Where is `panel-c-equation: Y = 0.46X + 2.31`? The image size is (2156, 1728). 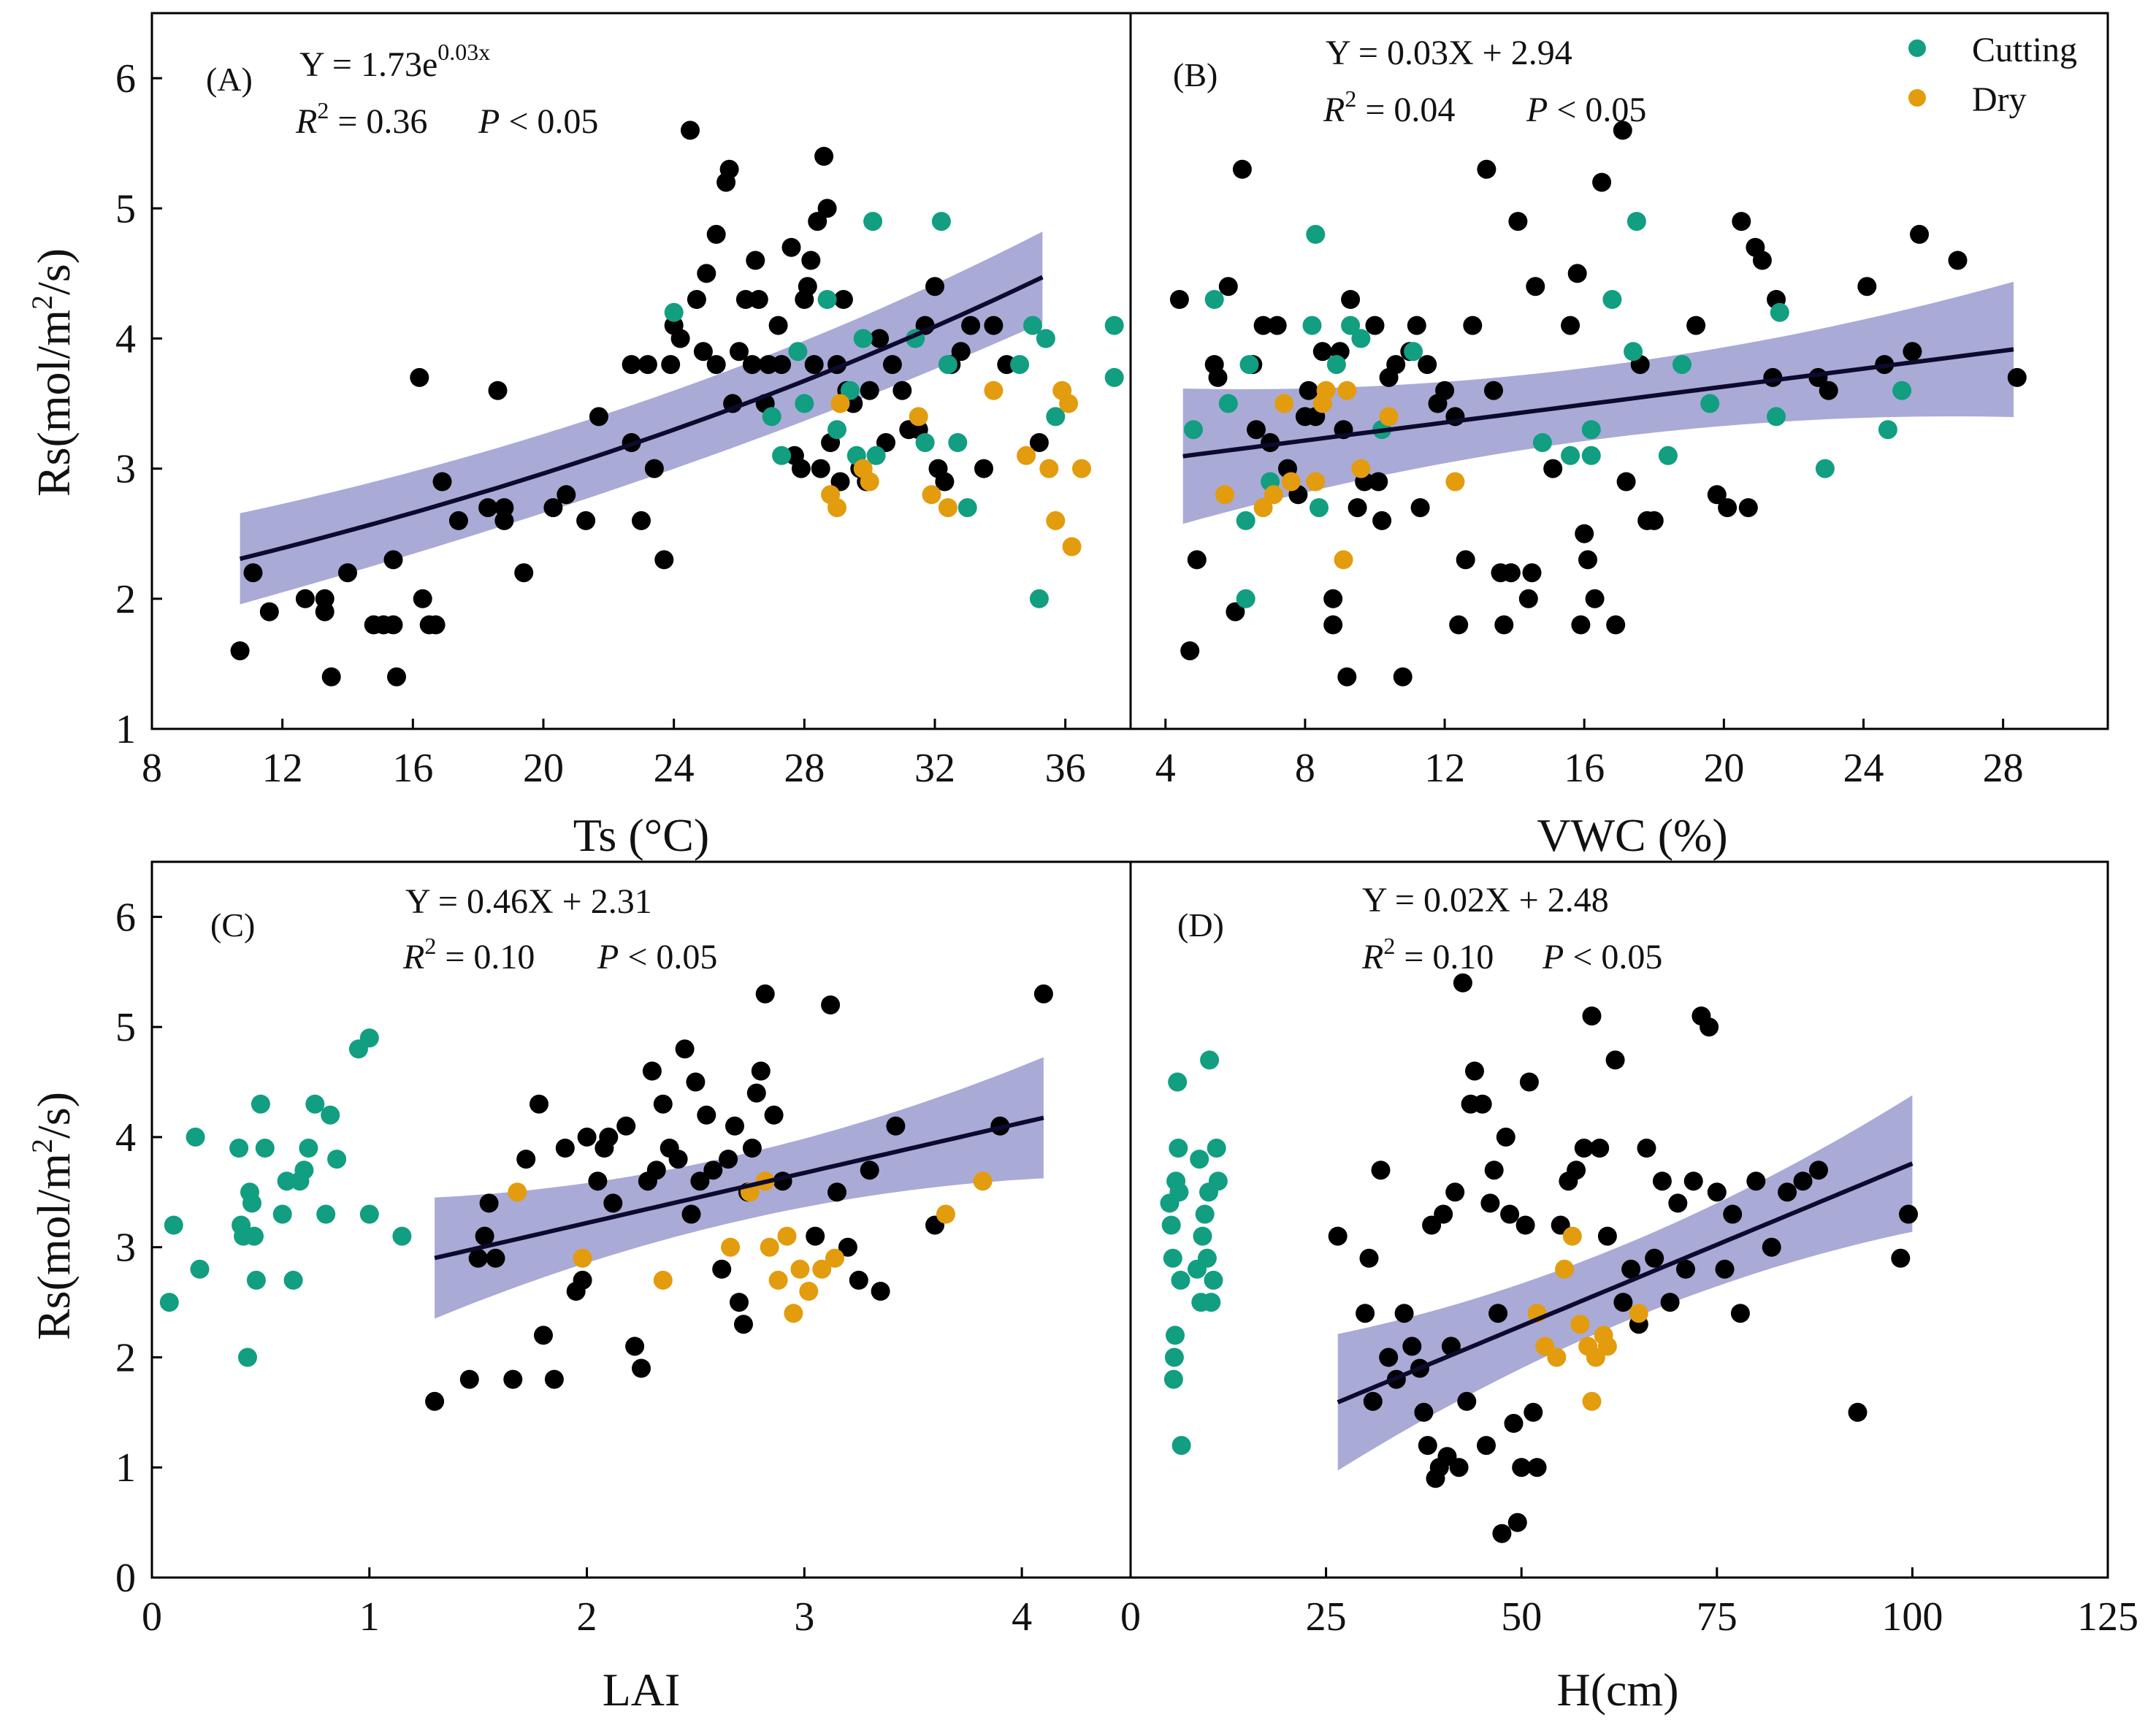 panel-c-equation: Y = 0.46X + 2.31 is located at coordinates (528, 901).